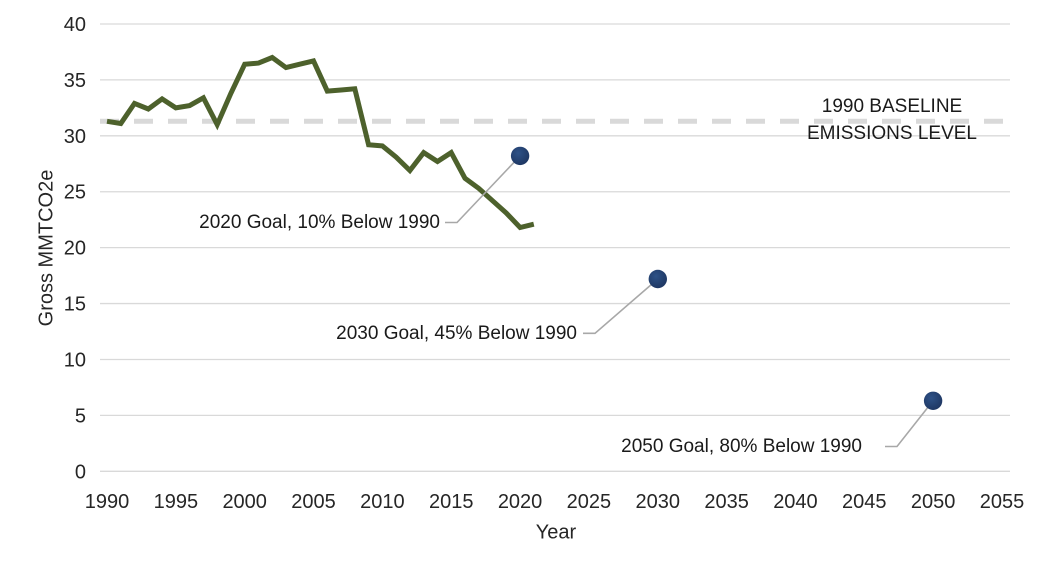  Describe the element at coordinates (320, 142) in the screenshot. I see `emissions-line` at that location.